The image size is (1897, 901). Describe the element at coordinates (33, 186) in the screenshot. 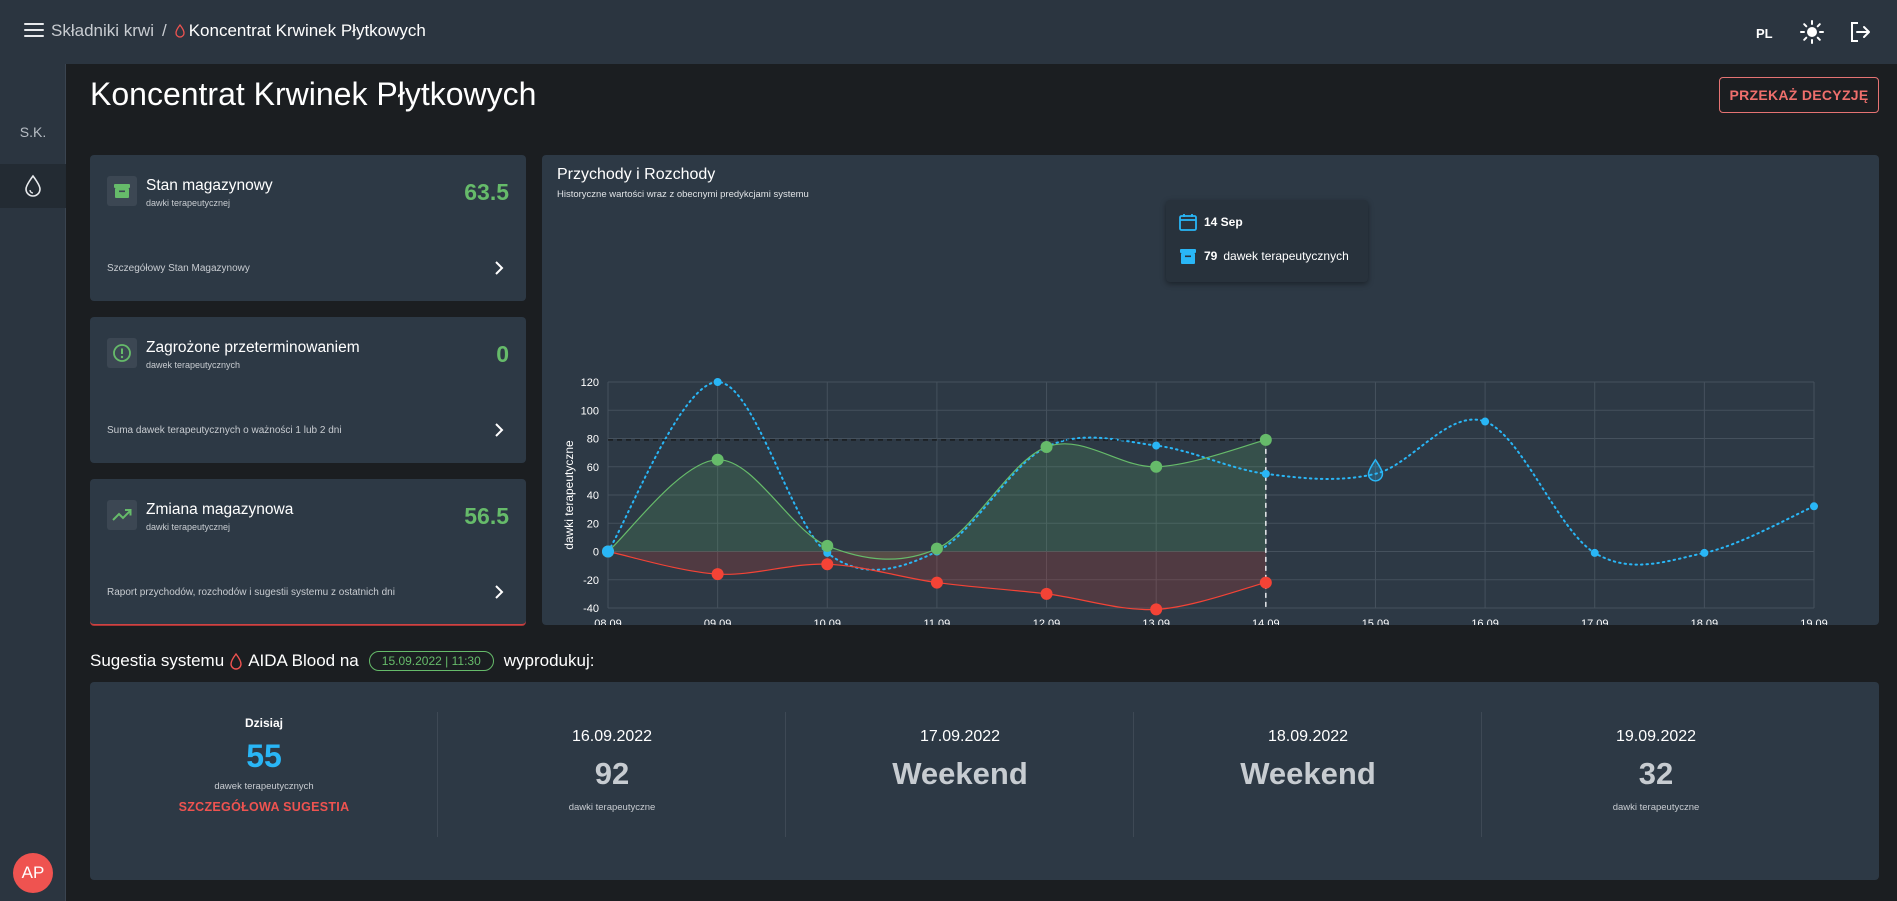

I see `sidebar-item-platelets` at that location.